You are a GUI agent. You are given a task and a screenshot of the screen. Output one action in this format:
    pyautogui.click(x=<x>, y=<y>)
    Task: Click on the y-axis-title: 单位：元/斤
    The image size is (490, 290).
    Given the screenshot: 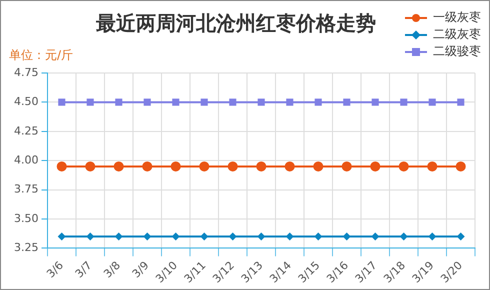 What is the action you would take?
    pyautogui.click(x=41, y=55)
    